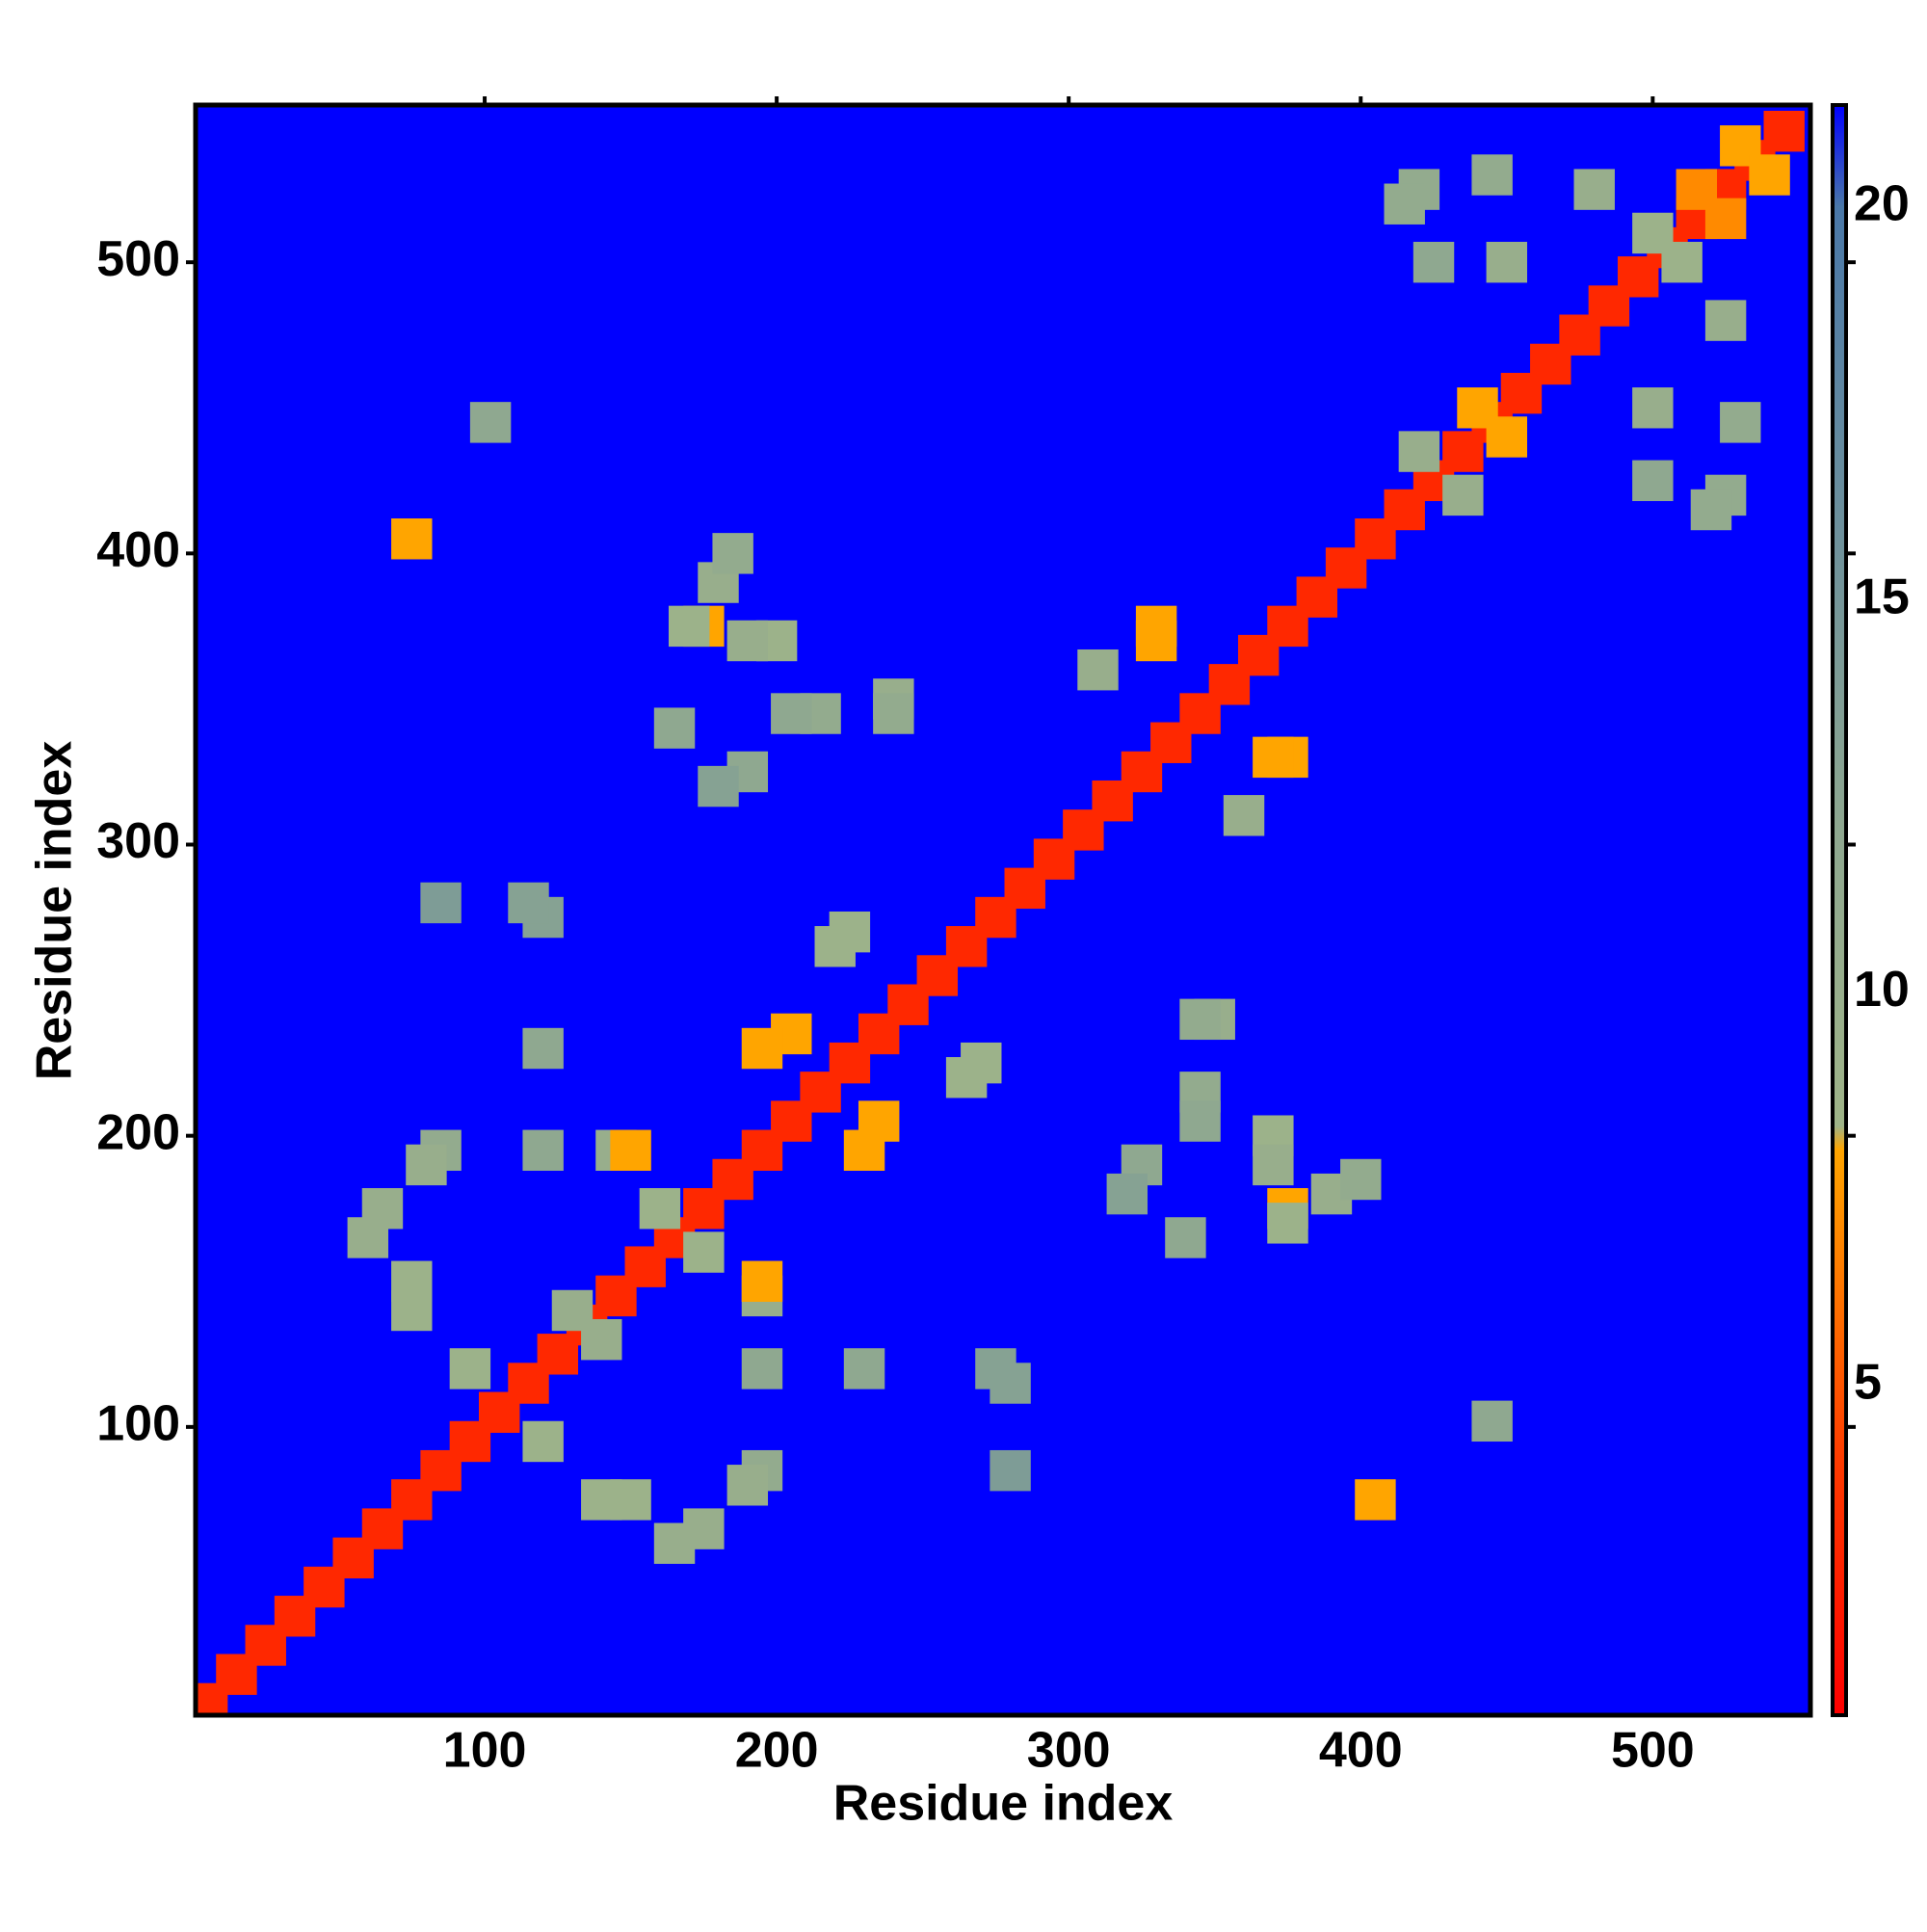 This screenshot has height=1932, width=1927. What do you see at coordinates (777, 1751) in the screenshot?
I see `x-tick-label: 200` at bounding box center [777, 1751].